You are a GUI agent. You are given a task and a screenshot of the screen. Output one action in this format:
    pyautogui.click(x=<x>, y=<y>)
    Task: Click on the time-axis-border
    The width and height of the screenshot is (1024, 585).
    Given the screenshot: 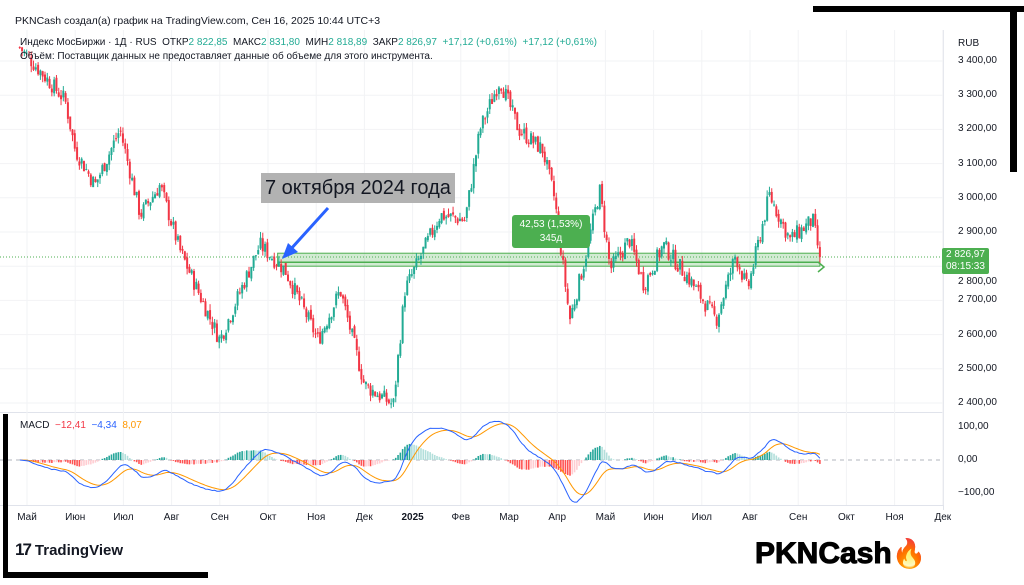 What is the action you would take?
    pyautogui.click(x=471, y=505)
    